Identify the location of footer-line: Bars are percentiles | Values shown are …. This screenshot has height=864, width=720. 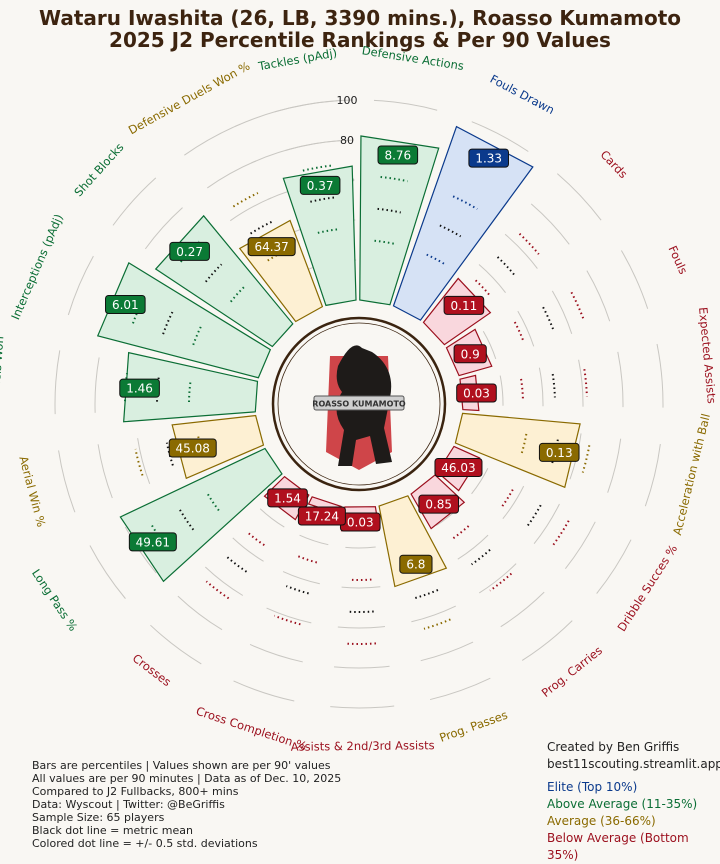
(186, 765).